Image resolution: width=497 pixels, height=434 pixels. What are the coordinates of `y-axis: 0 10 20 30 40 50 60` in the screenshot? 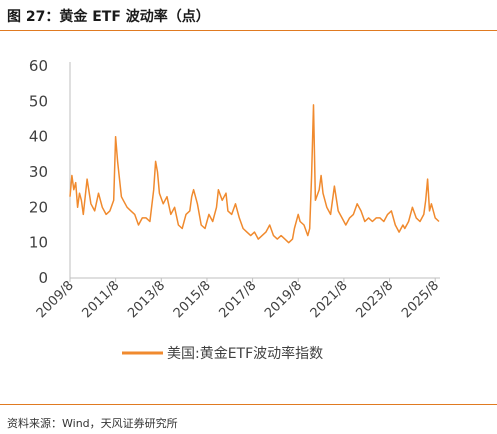 It's located at (50, 172).